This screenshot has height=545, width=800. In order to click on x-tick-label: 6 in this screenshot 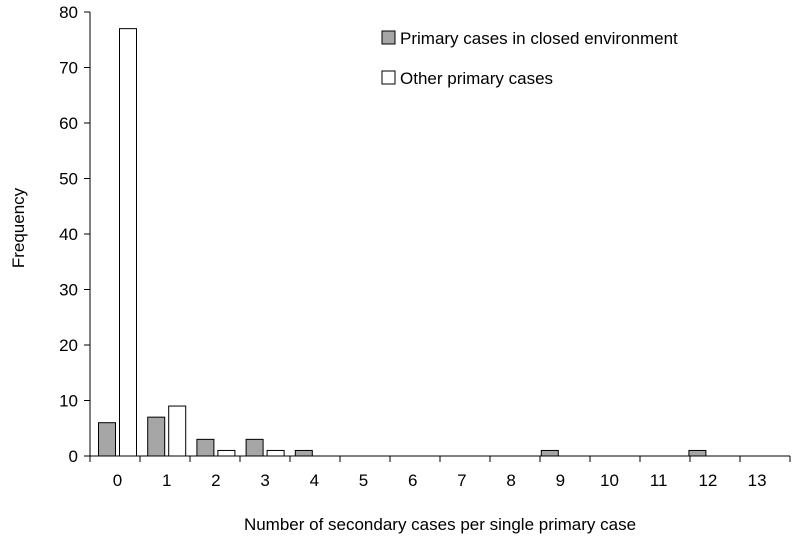, I will do `click(412, 480)`.